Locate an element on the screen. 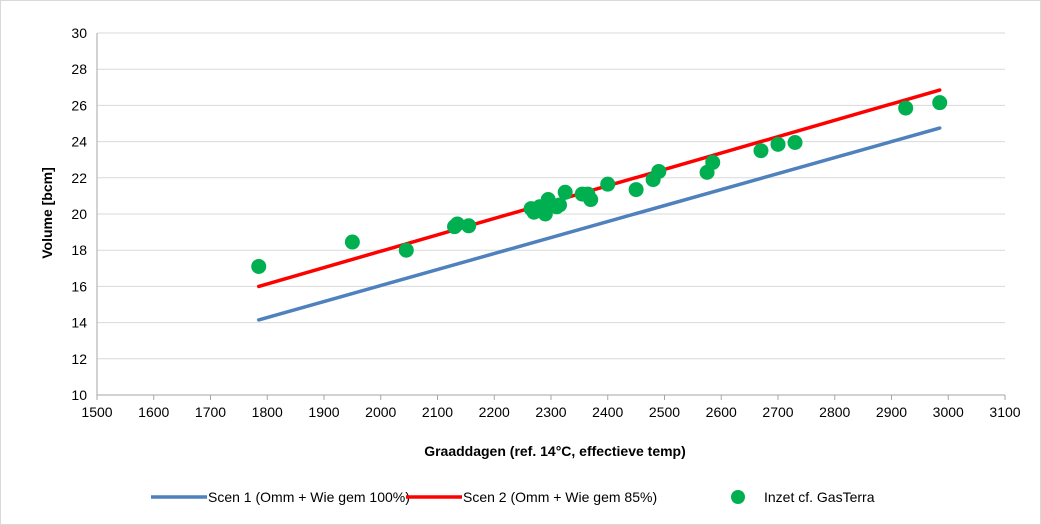 The width and height of the screenshot is (1041, 525). y-tick-label: 10 is located at coordinates (79, 395).